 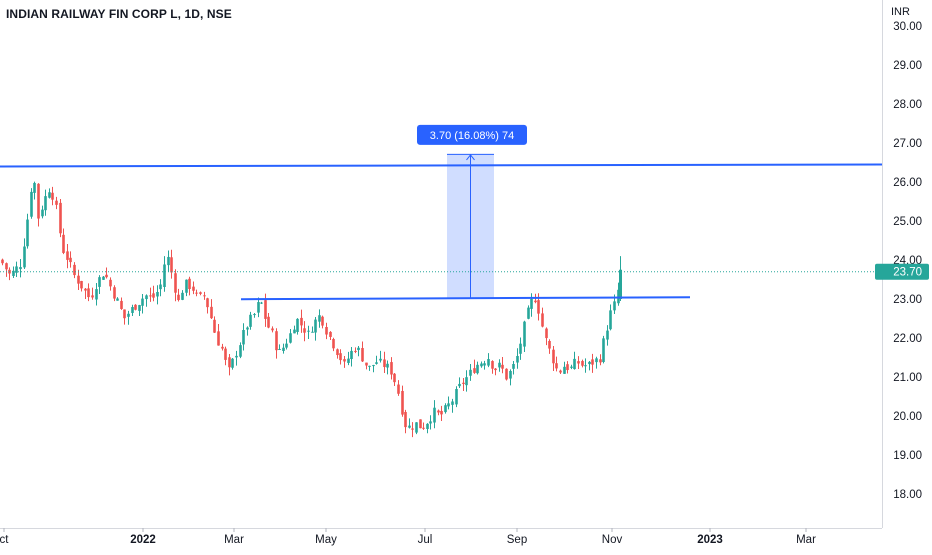 What do you see at coordinates (441, 165) in the screenshot?
I see `resistance-trendline` at bounding box center [441, 165].